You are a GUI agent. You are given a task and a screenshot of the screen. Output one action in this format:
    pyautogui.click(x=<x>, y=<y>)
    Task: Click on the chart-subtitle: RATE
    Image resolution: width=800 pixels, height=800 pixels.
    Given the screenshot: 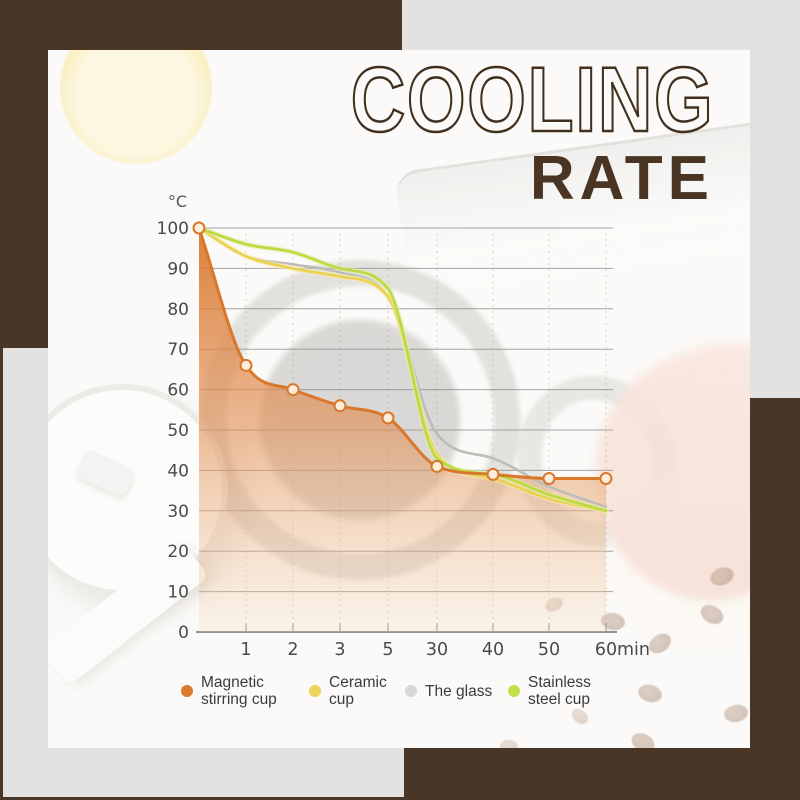 What is the action you would take?
    pyautogui.click(x=621, y=178)
    